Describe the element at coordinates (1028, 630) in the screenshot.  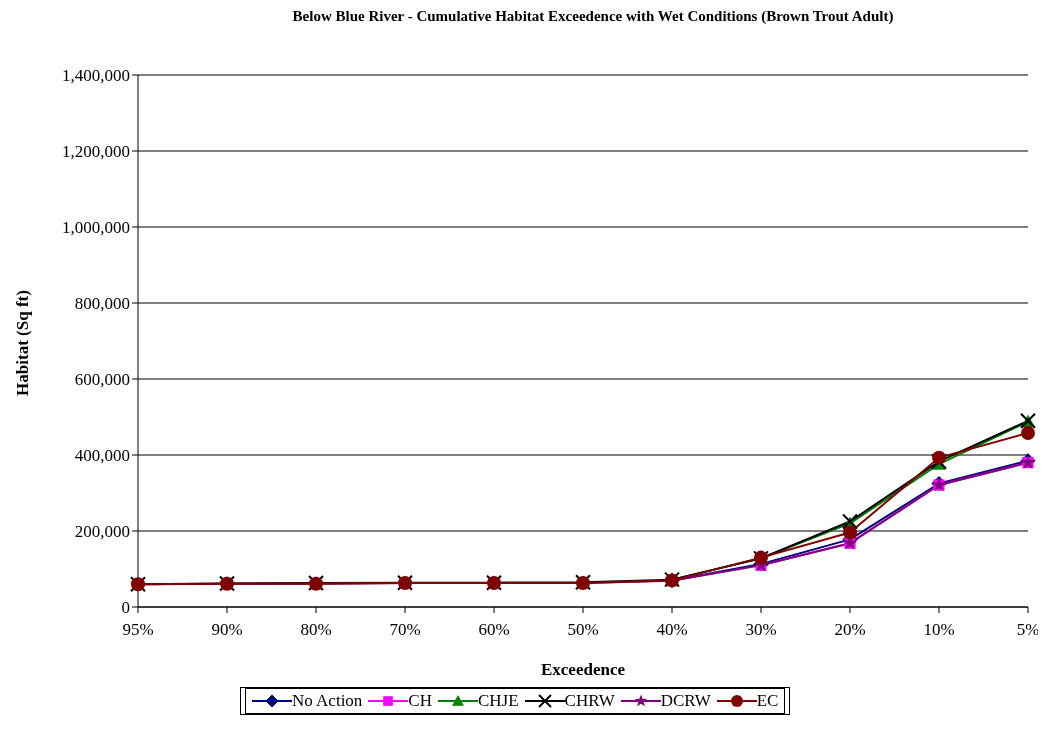
I see `x-tick-label: 5%` at that location.